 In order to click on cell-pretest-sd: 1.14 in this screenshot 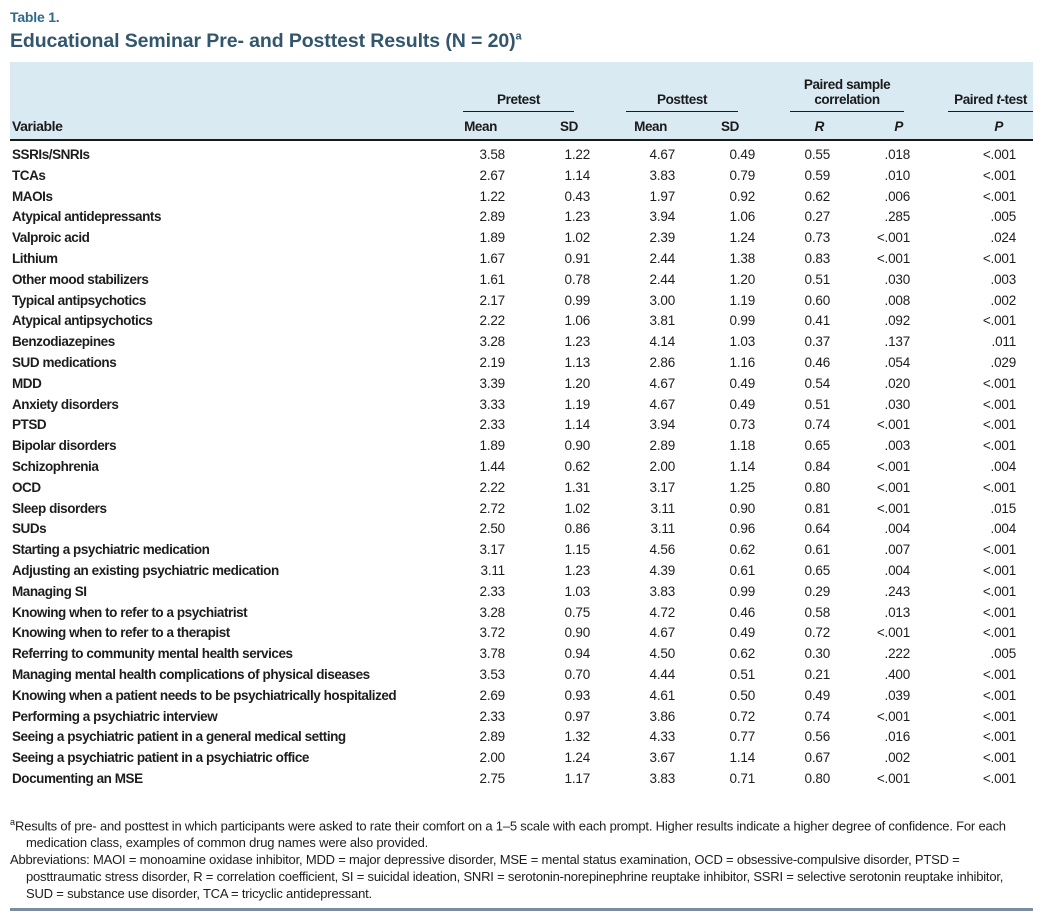, I will do `click(577, 425)`.